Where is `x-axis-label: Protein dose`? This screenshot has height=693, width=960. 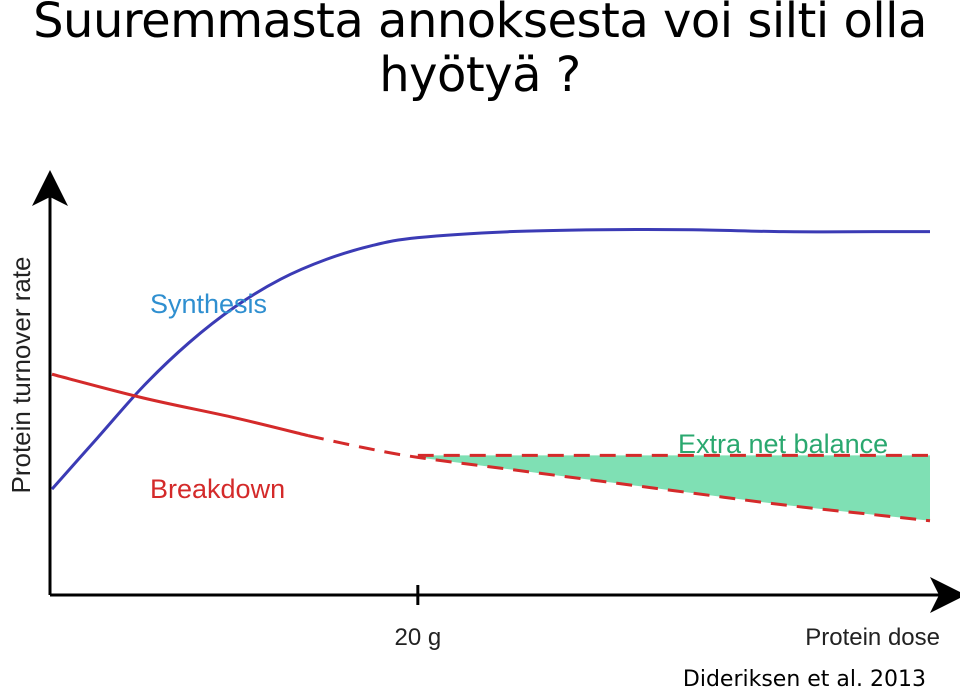 x-axis-label: Protein dose is located at coordinates (872, 637).